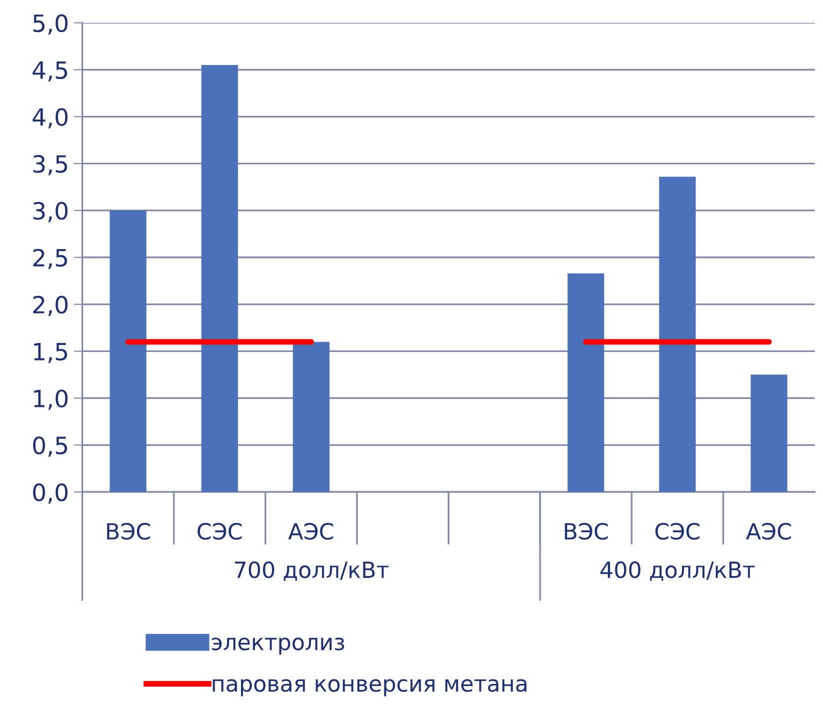  Describe the element at coordinates (278, 646) in the screenshot. I see `legend-label: электролиз` at that location.